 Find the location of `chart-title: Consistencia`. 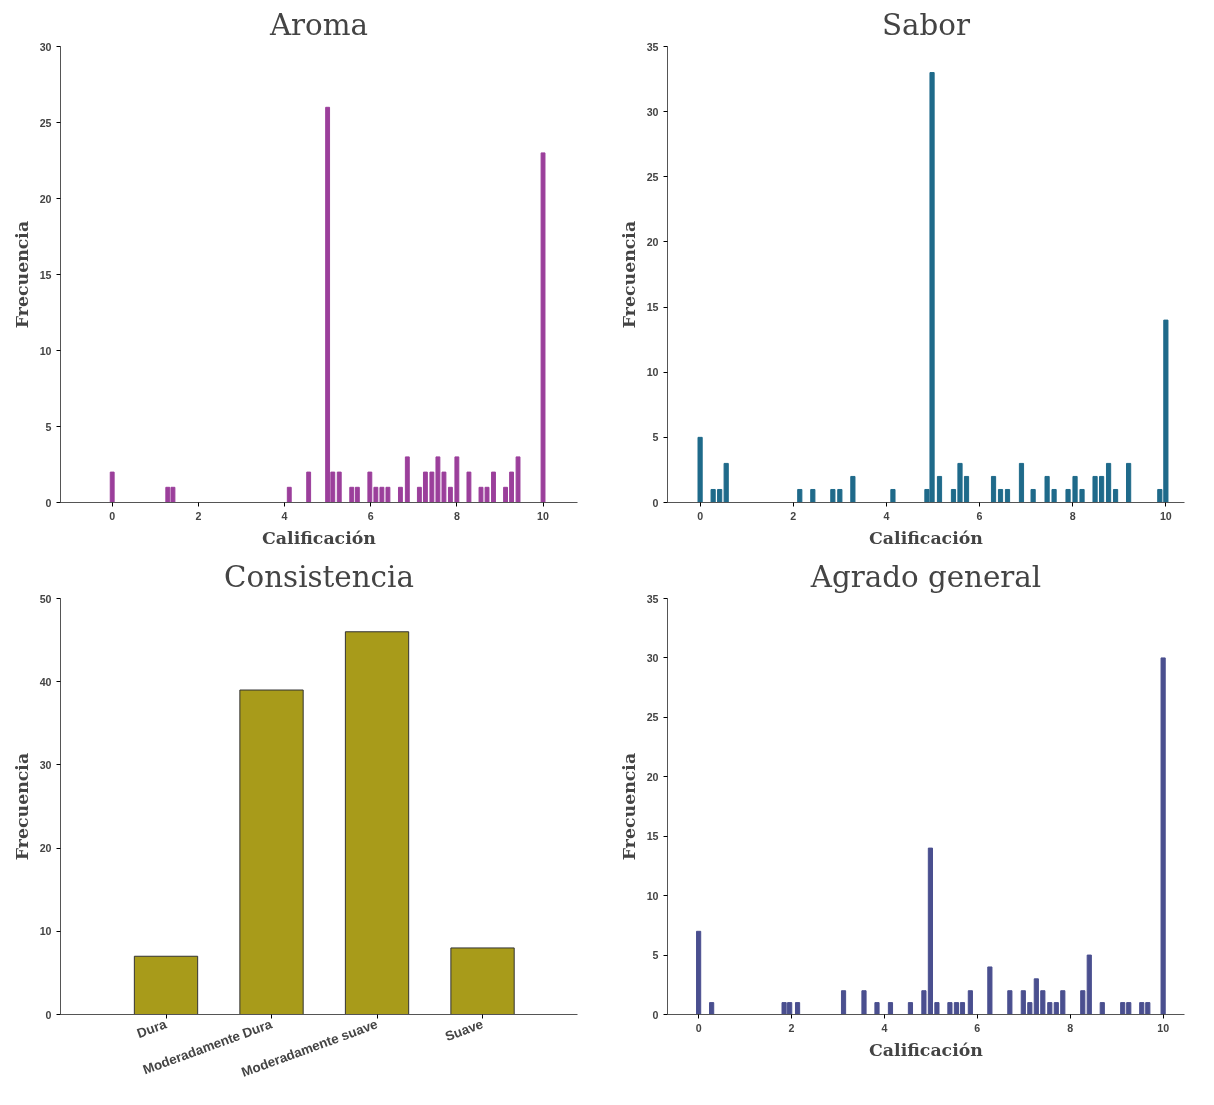

chart-title: Consistencia is located at coordinates (319, 576).